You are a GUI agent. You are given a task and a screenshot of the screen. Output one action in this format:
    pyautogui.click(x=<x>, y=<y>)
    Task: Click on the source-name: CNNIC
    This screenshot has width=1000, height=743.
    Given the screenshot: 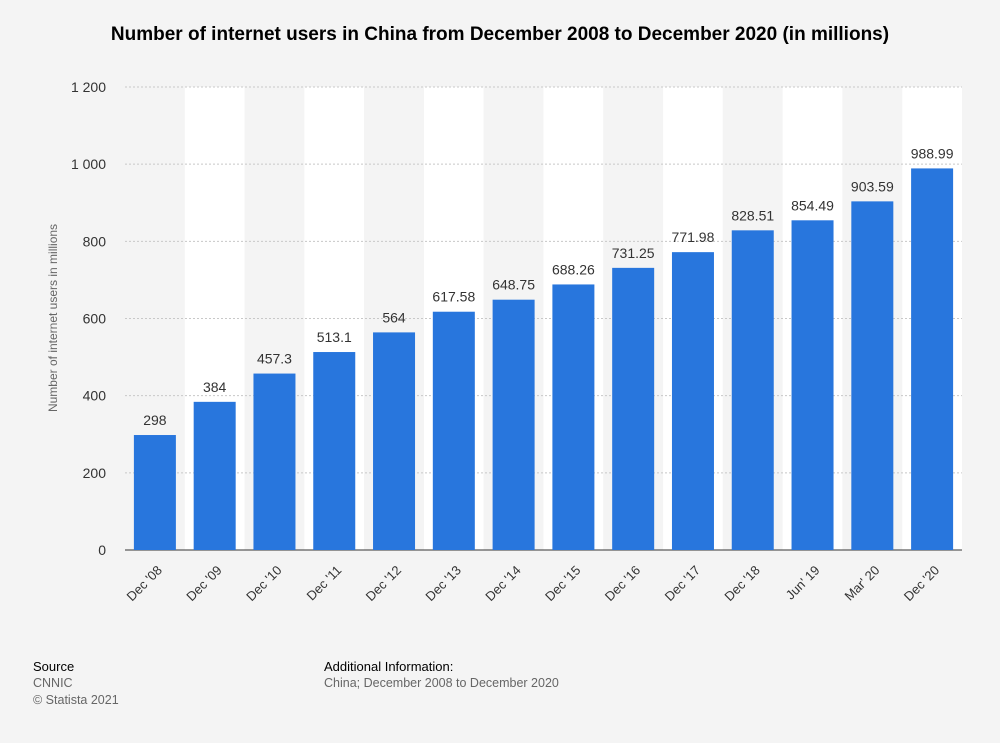 What is the action you would take?
    pyautogui.click(x=53, y=683)
    